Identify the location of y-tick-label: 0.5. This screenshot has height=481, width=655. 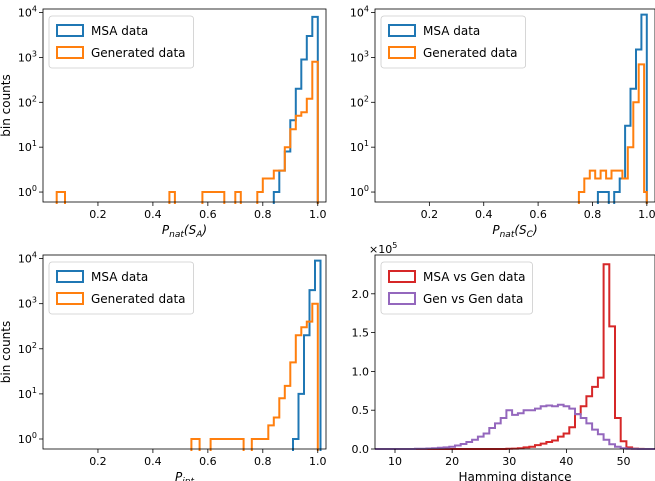
(361, 410).